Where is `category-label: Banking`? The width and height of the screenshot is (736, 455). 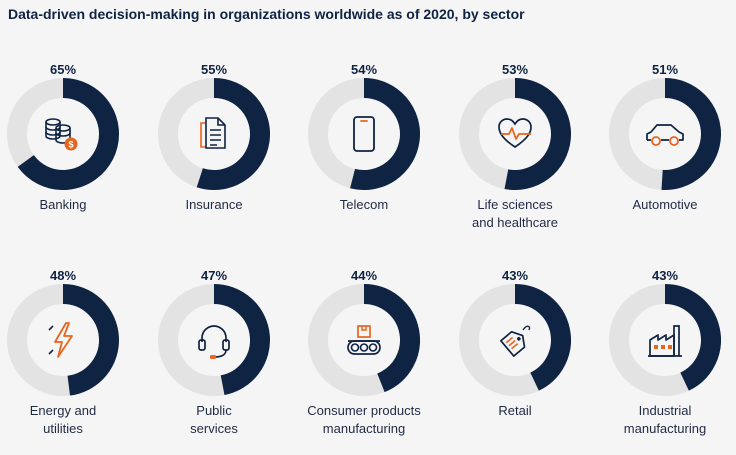
category-label: Banking is located at coordinates (69, 205).